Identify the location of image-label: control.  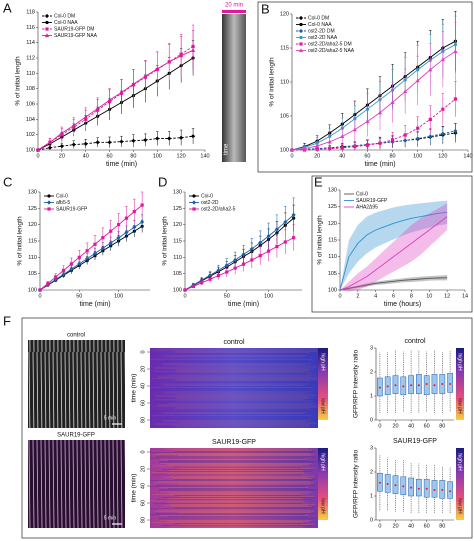
(76, 336).